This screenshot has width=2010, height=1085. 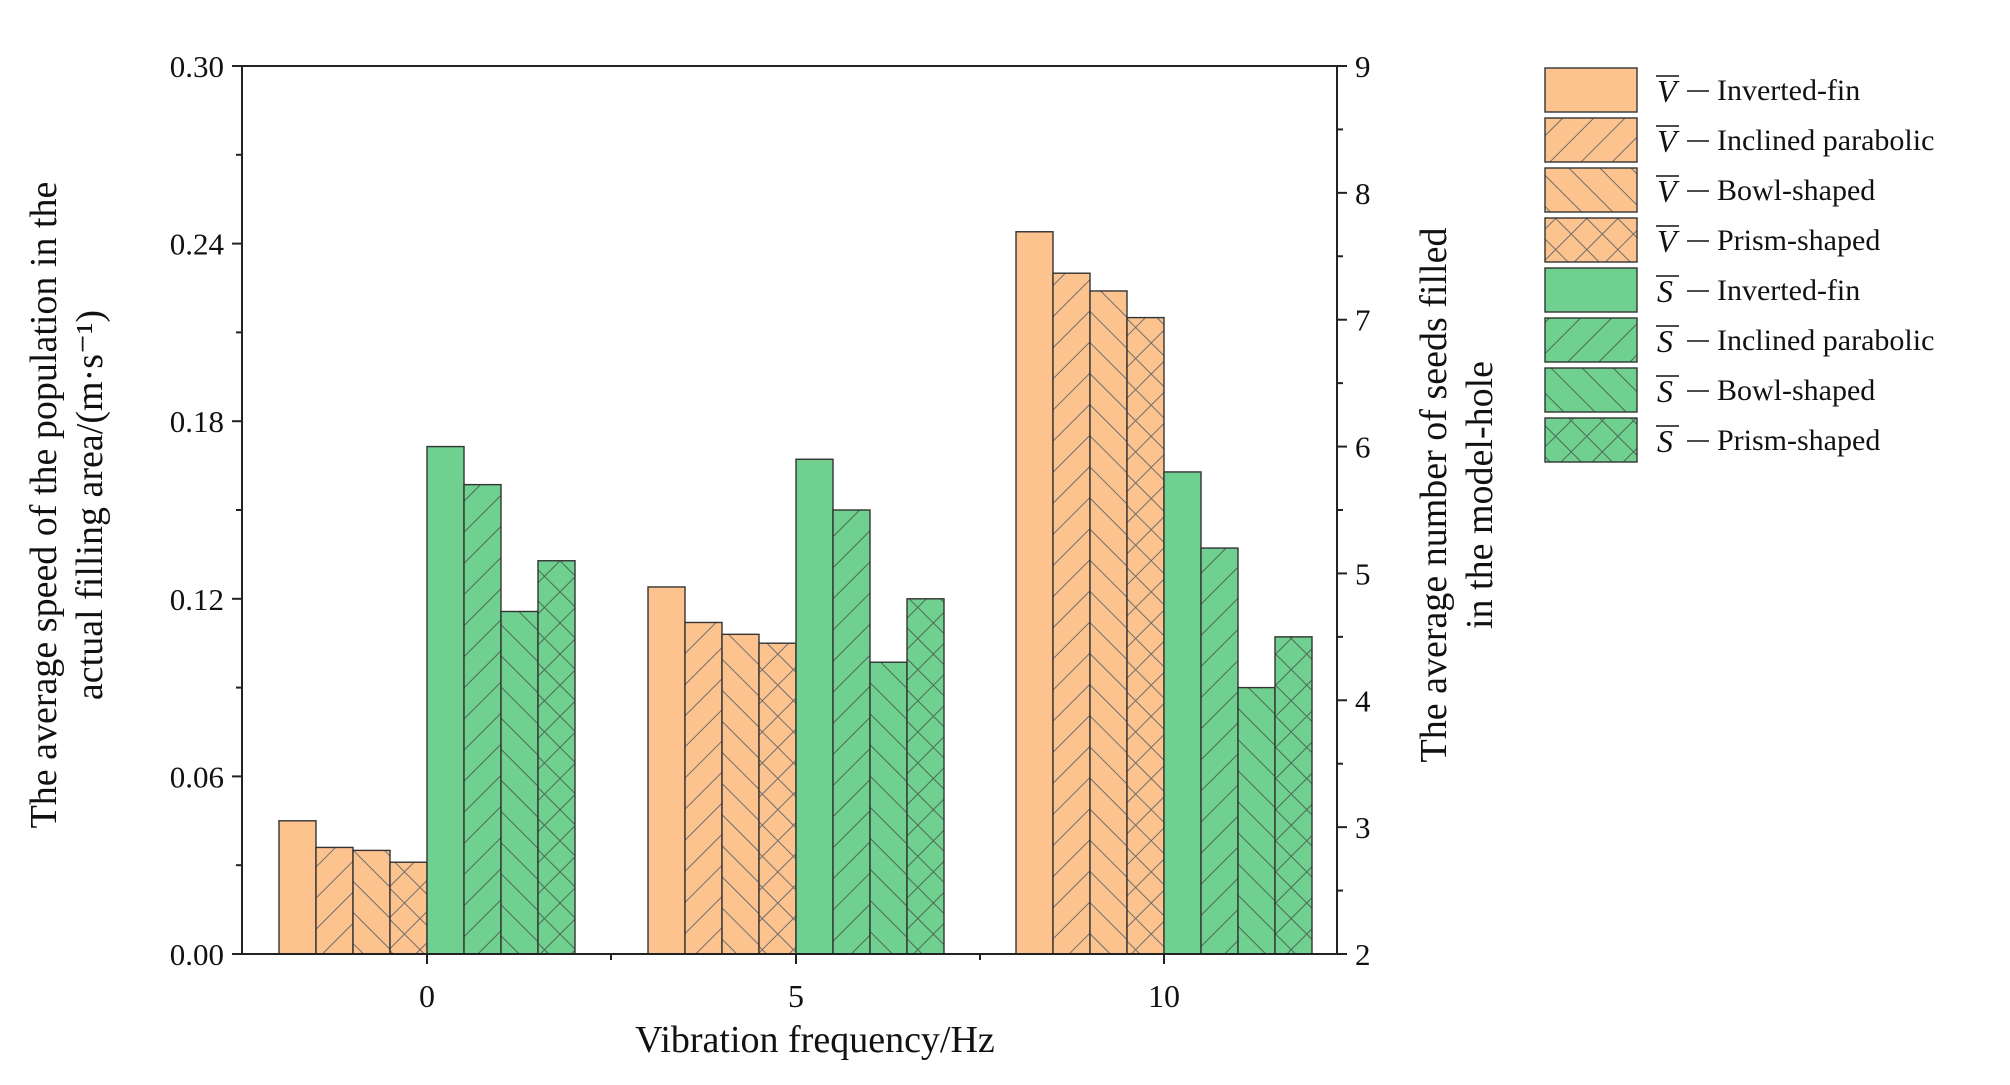 What do you see at coordinates (197, 776) in the screenshot?
I see `y-tick-label: 0.06` at bounding box center [197, 776].